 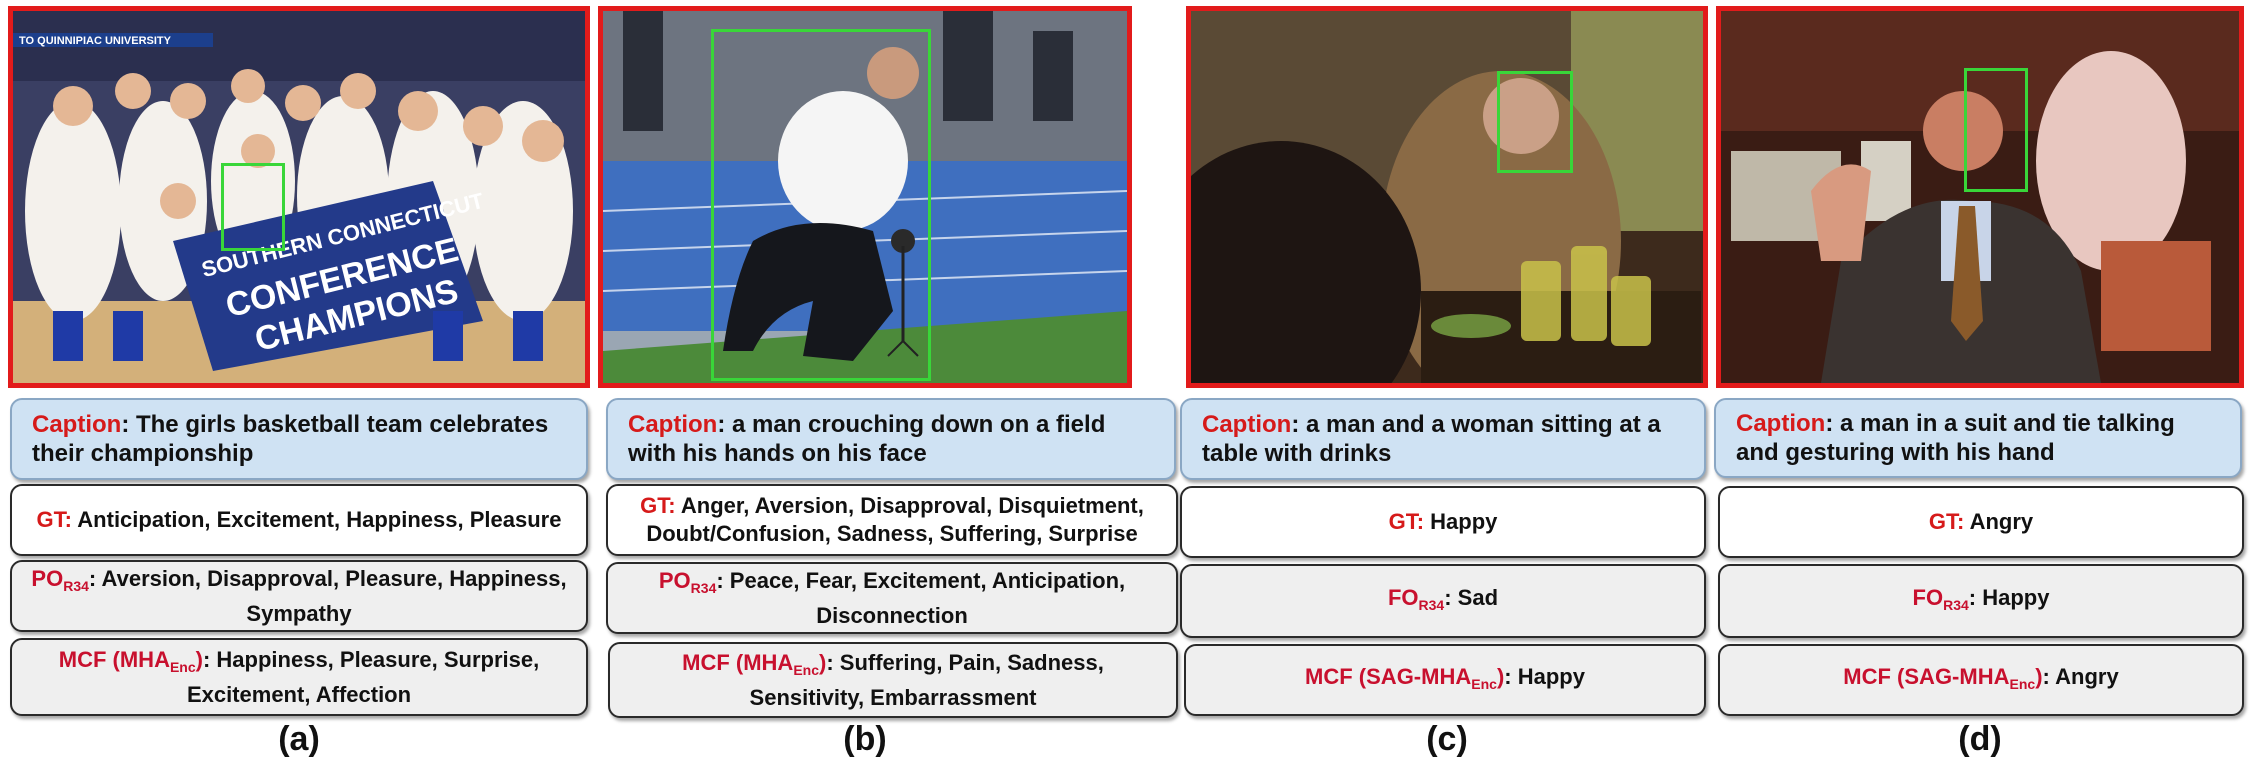 What do you see at coordinates (1544, 676) in the screenshot?
I see `mcf-text: : Happy` at bounding box center [1544, 676].